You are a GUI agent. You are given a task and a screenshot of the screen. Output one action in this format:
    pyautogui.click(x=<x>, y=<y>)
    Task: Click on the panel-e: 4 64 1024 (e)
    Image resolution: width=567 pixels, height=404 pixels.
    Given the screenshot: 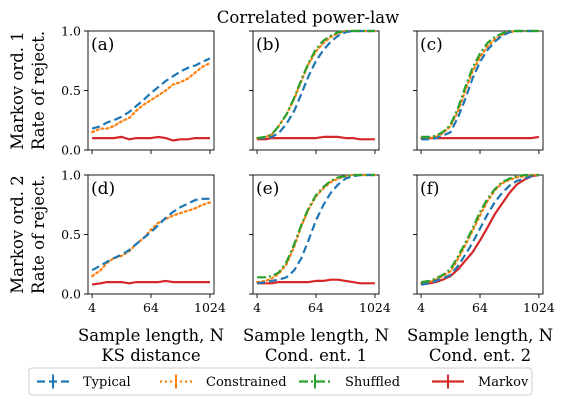 What is the action you would take?
    pyautogui.click(x=320, y=244)
    